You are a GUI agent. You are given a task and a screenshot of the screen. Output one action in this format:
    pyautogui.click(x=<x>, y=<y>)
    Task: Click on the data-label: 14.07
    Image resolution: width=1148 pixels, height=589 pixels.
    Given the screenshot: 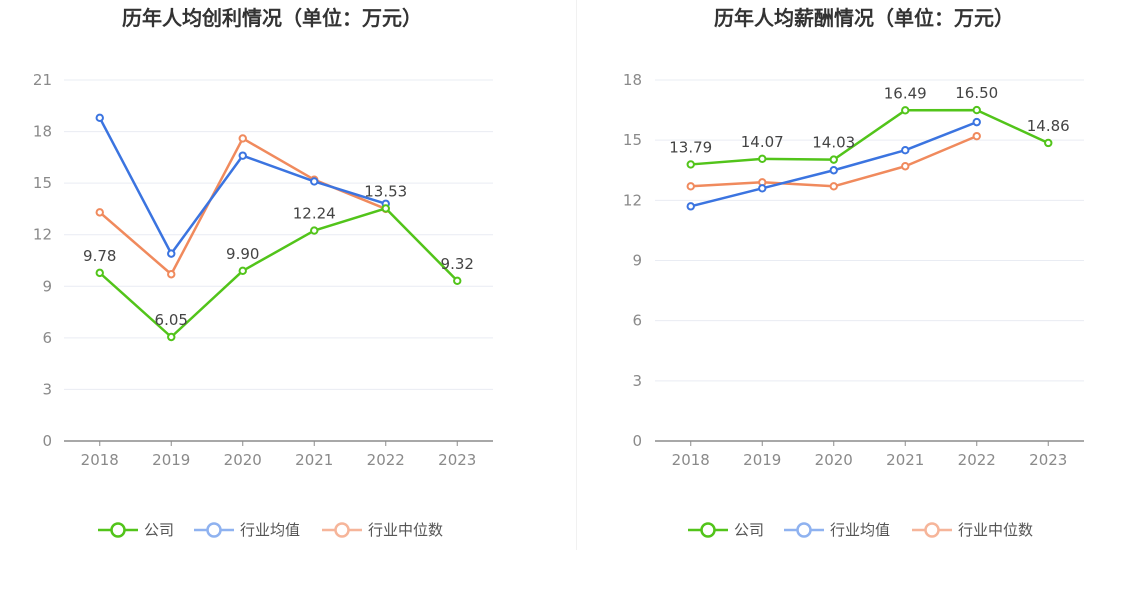 What is the action you would take?
    pyautogui.click(x=762, y=142)
    